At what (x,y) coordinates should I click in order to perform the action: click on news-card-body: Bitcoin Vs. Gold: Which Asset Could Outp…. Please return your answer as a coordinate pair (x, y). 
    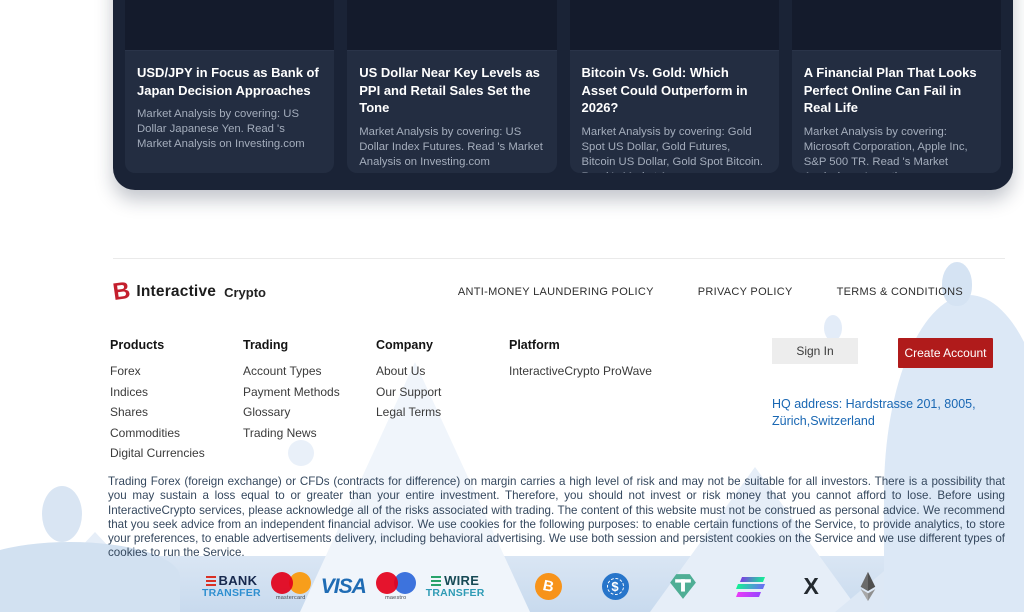
    Looking at the image, I should click on (674, 112).